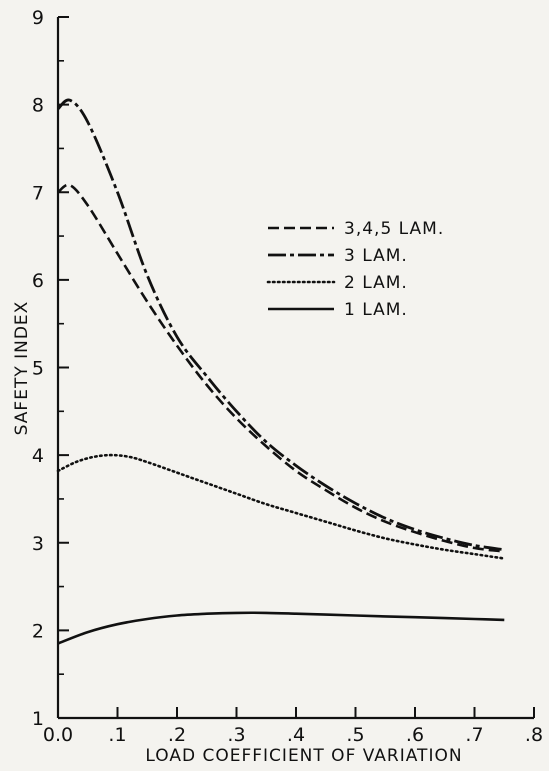 This screenshot has width=549, height=771. What do you see at coordinates (236, 735) in the screenshot?
I see `x-tick-label: .3` at bounding box center [236, 735].